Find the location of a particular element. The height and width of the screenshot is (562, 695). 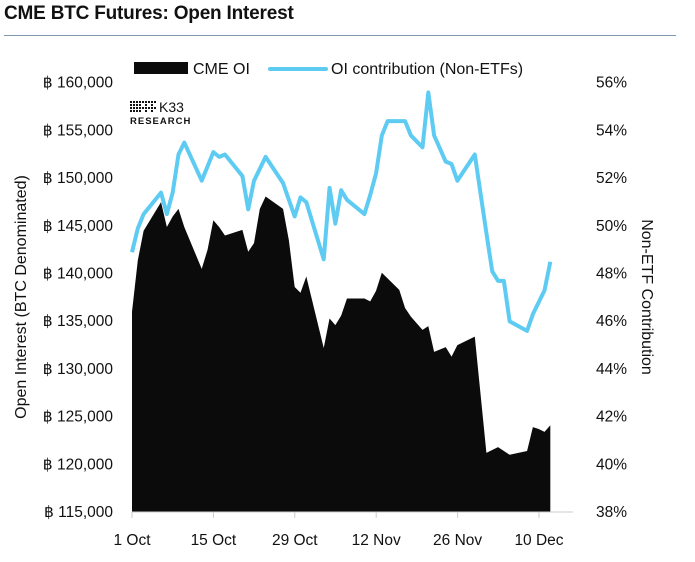

y-tick-label: ฿ 150,000 is located at coordinates (78, 178).